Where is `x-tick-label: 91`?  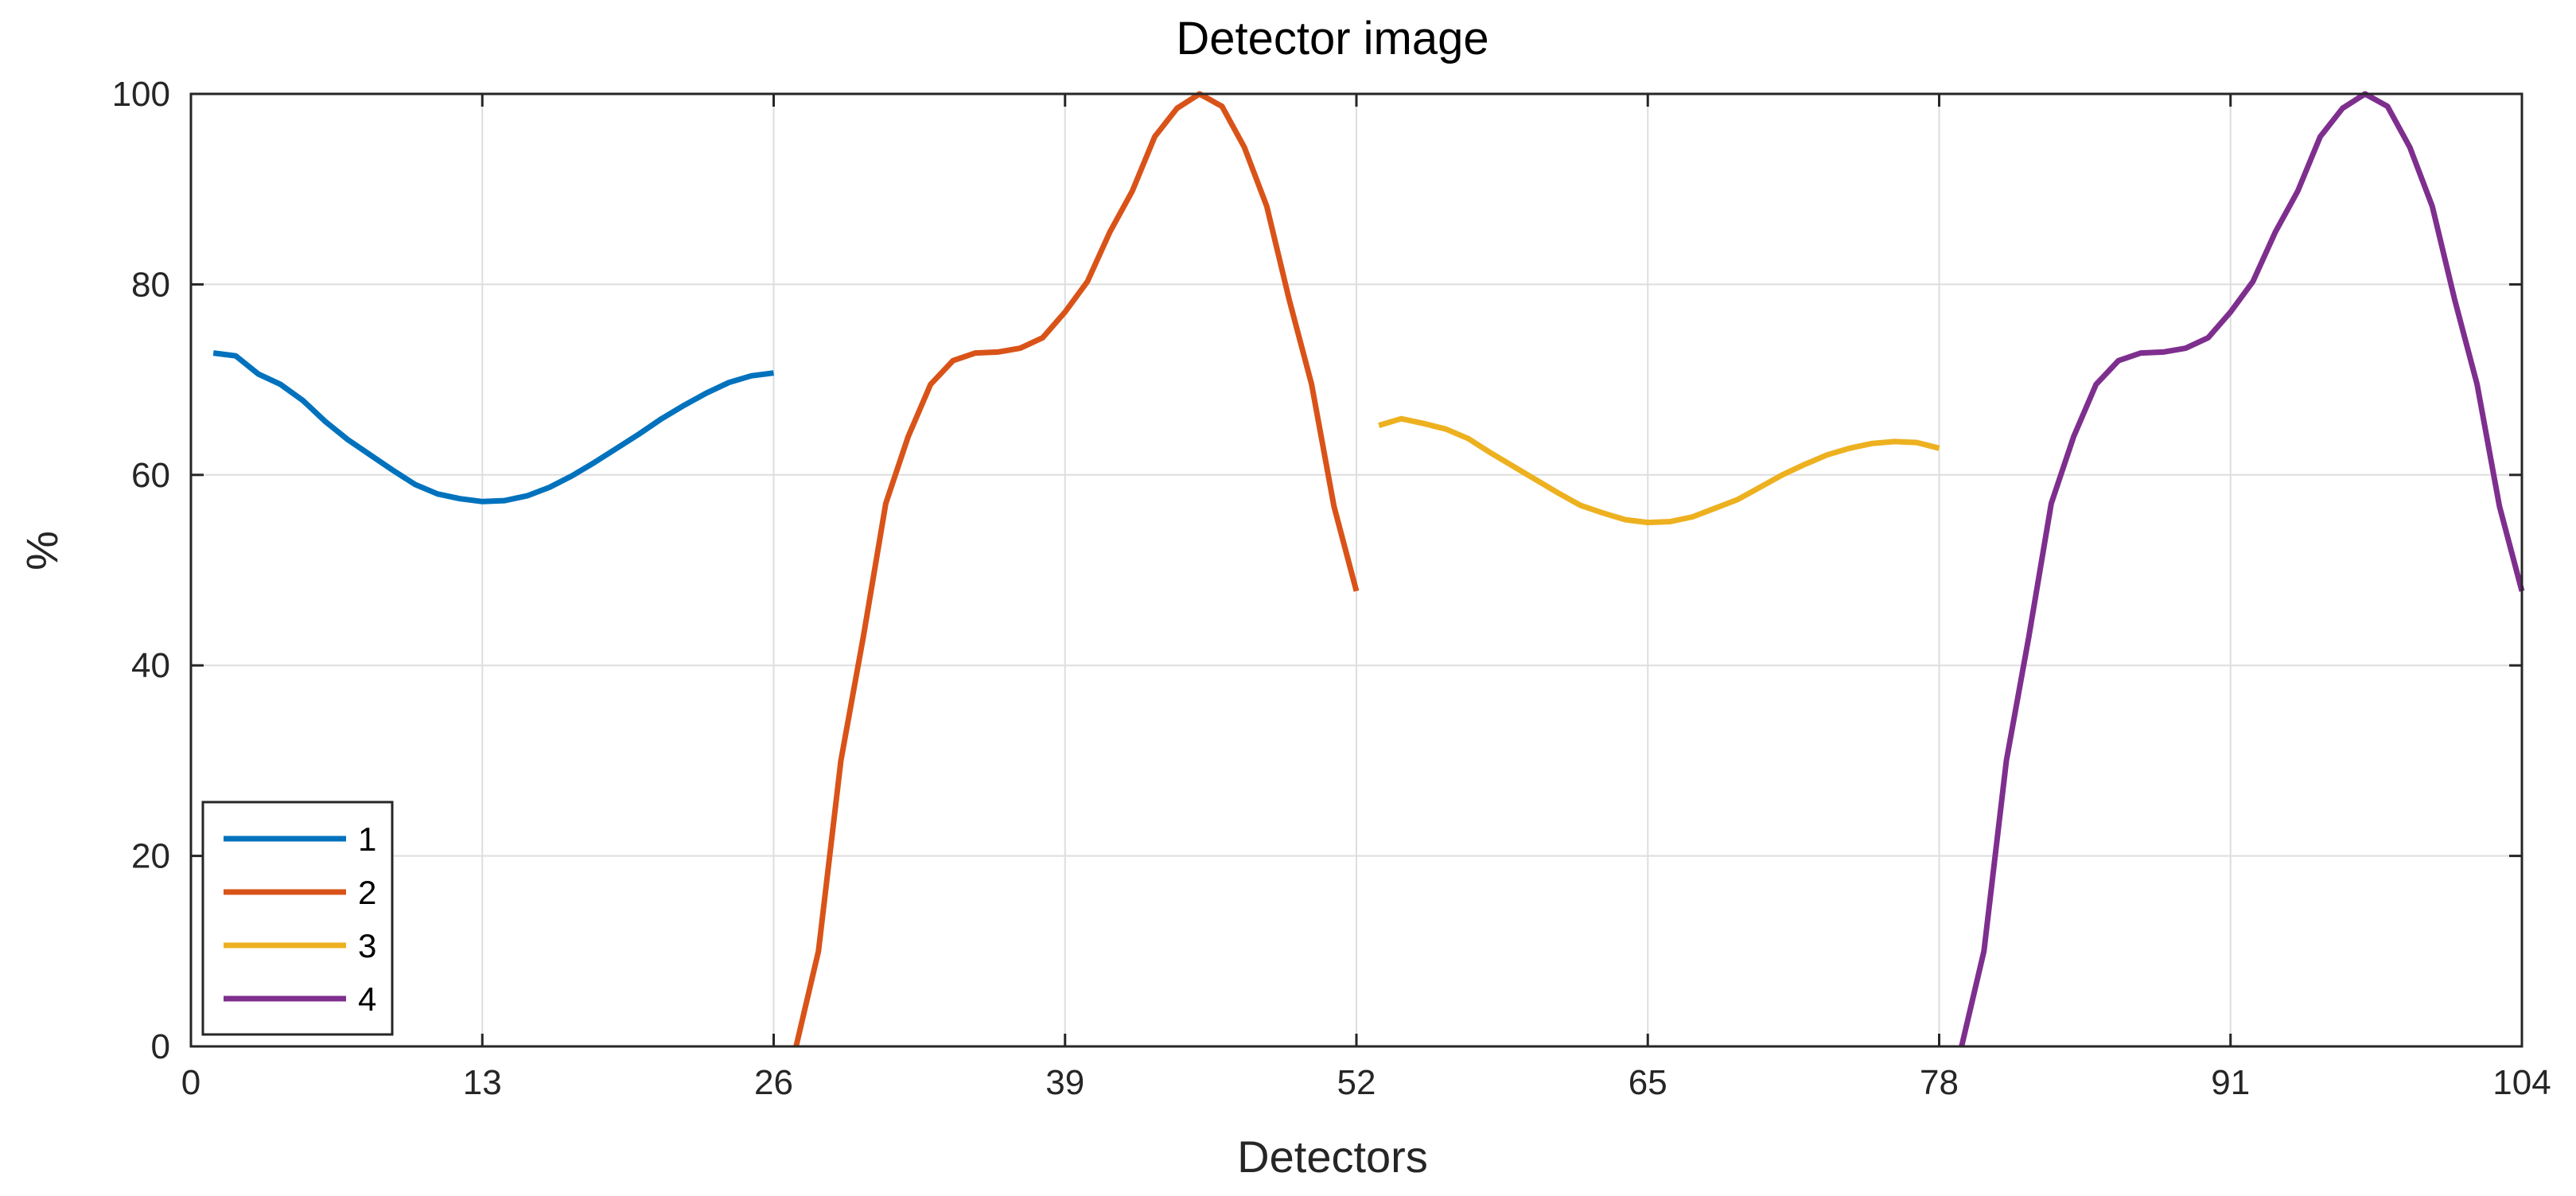
x-tick-label: 91 is located at coordinates (2231, 1082).